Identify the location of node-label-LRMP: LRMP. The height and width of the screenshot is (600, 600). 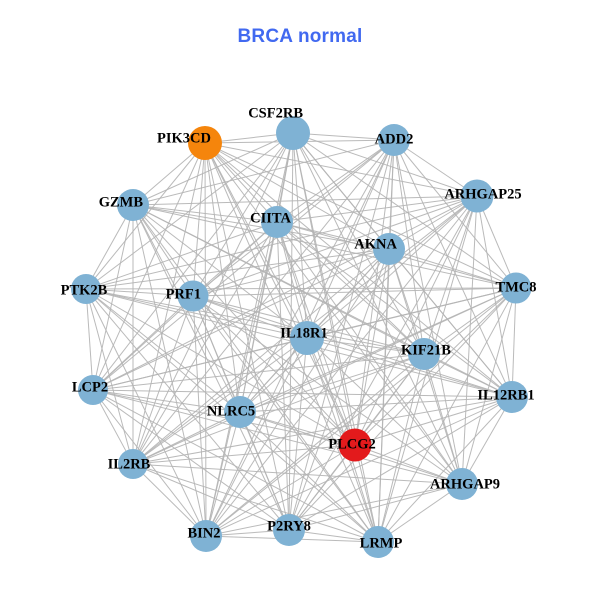
(381, 543).